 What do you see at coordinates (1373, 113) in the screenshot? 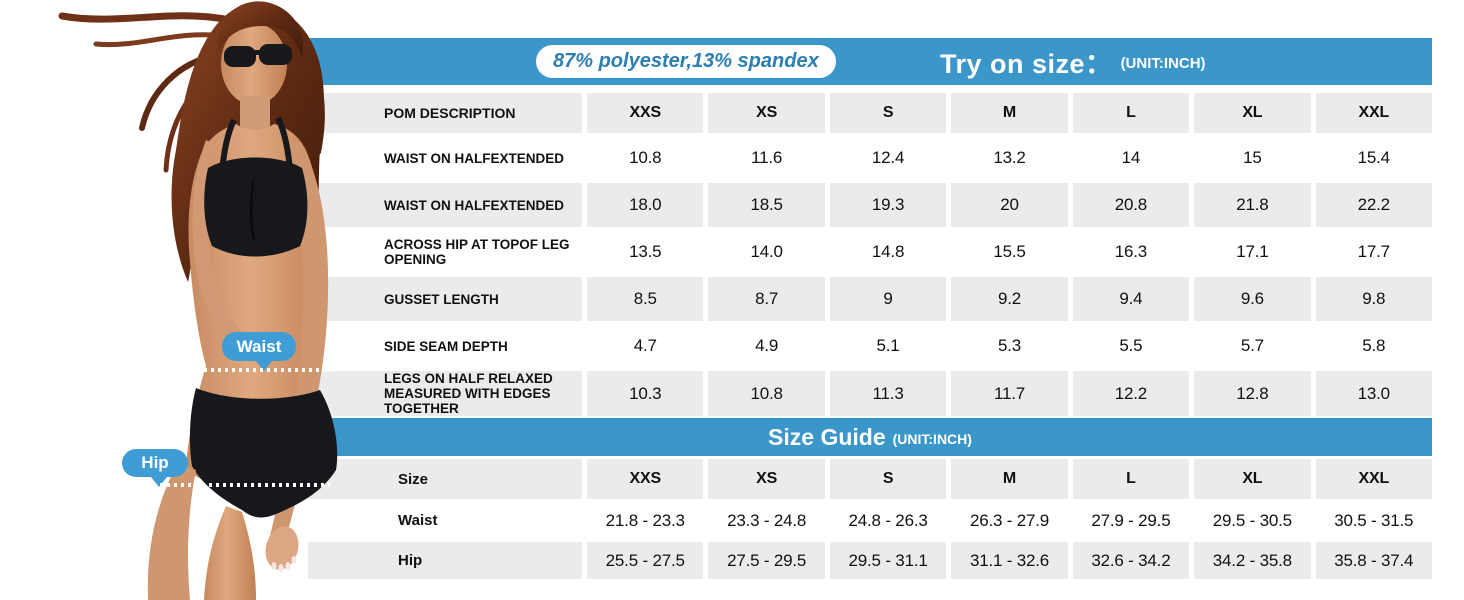
I see `size-column-header: XXL` at bounding box center [1373, 113].